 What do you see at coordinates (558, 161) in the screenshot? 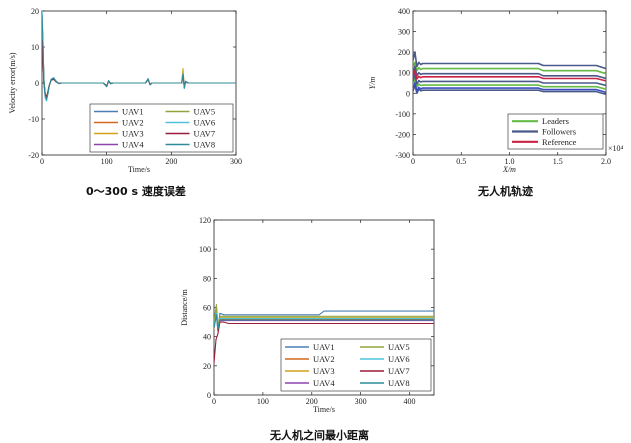
I see `x-tick-label: 1.5` at bounding box center [558, 161].